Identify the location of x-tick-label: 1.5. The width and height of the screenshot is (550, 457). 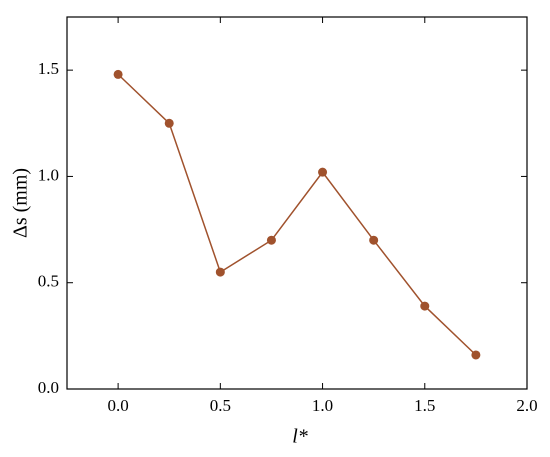
(424, 405).